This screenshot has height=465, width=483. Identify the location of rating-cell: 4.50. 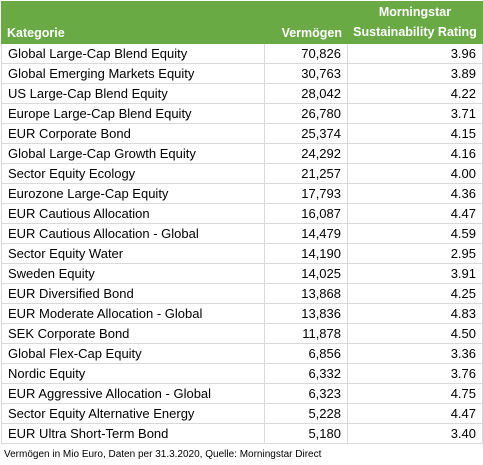
(415, 333).